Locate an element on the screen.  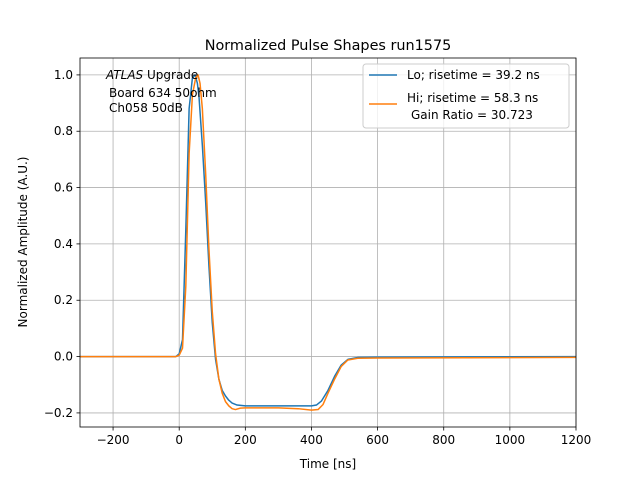
annotation-line-2: Board 634 50ohm is located at coordinates (163, 93).